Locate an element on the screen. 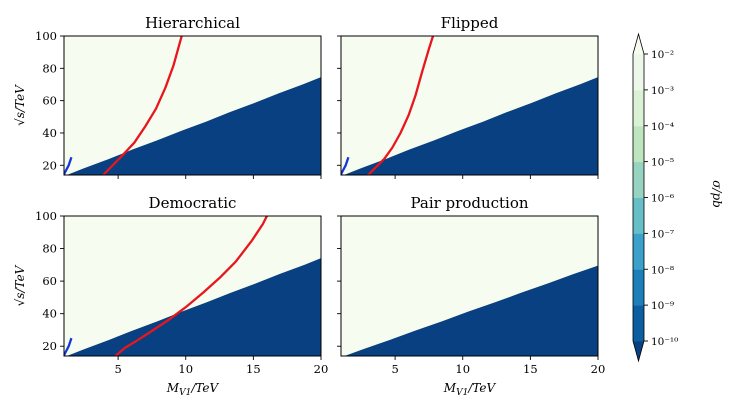 The height and width of the screenshot is (415, 755). colorbar-tick-label: 10⁻³ is located at coordinates (662, 91).